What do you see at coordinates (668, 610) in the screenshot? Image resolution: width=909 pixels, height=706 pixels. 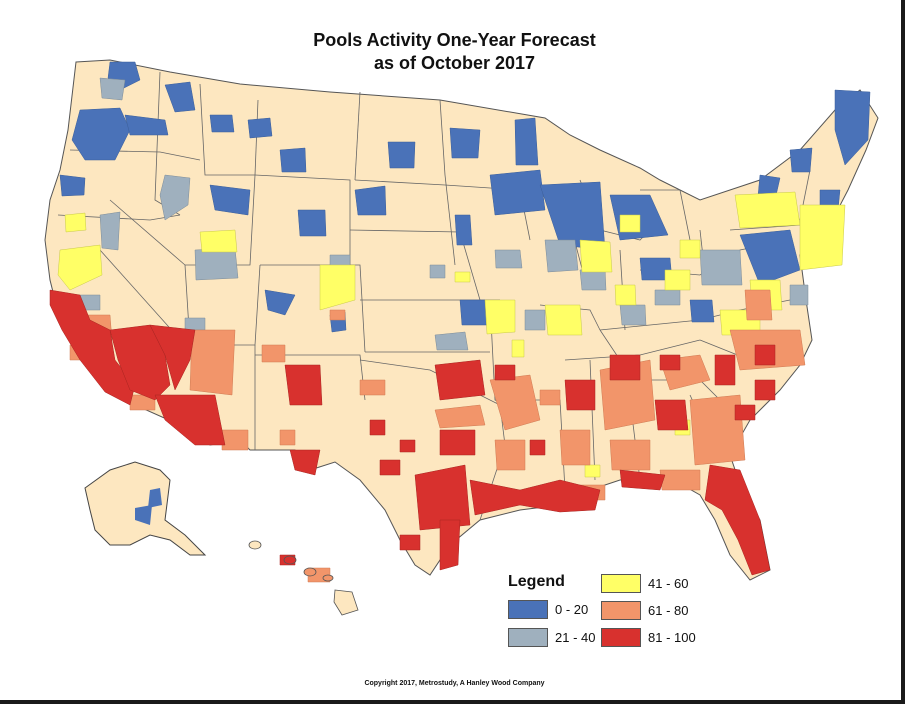 I see `legend-label-61-80: 61 - 80` at bounding box center [668, 610].